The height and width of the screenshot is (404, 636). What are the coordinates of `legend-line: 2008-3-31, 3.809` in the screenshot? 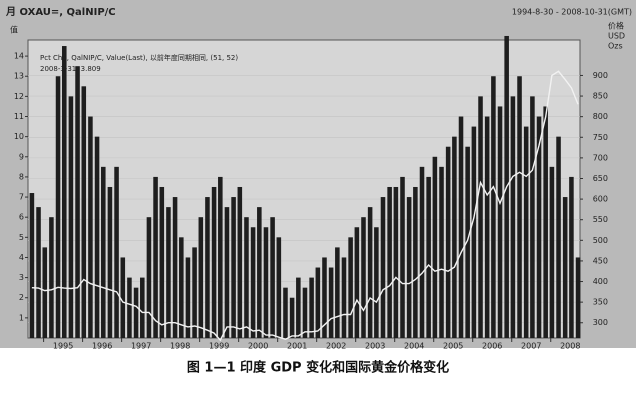 It's located at (70, 69).